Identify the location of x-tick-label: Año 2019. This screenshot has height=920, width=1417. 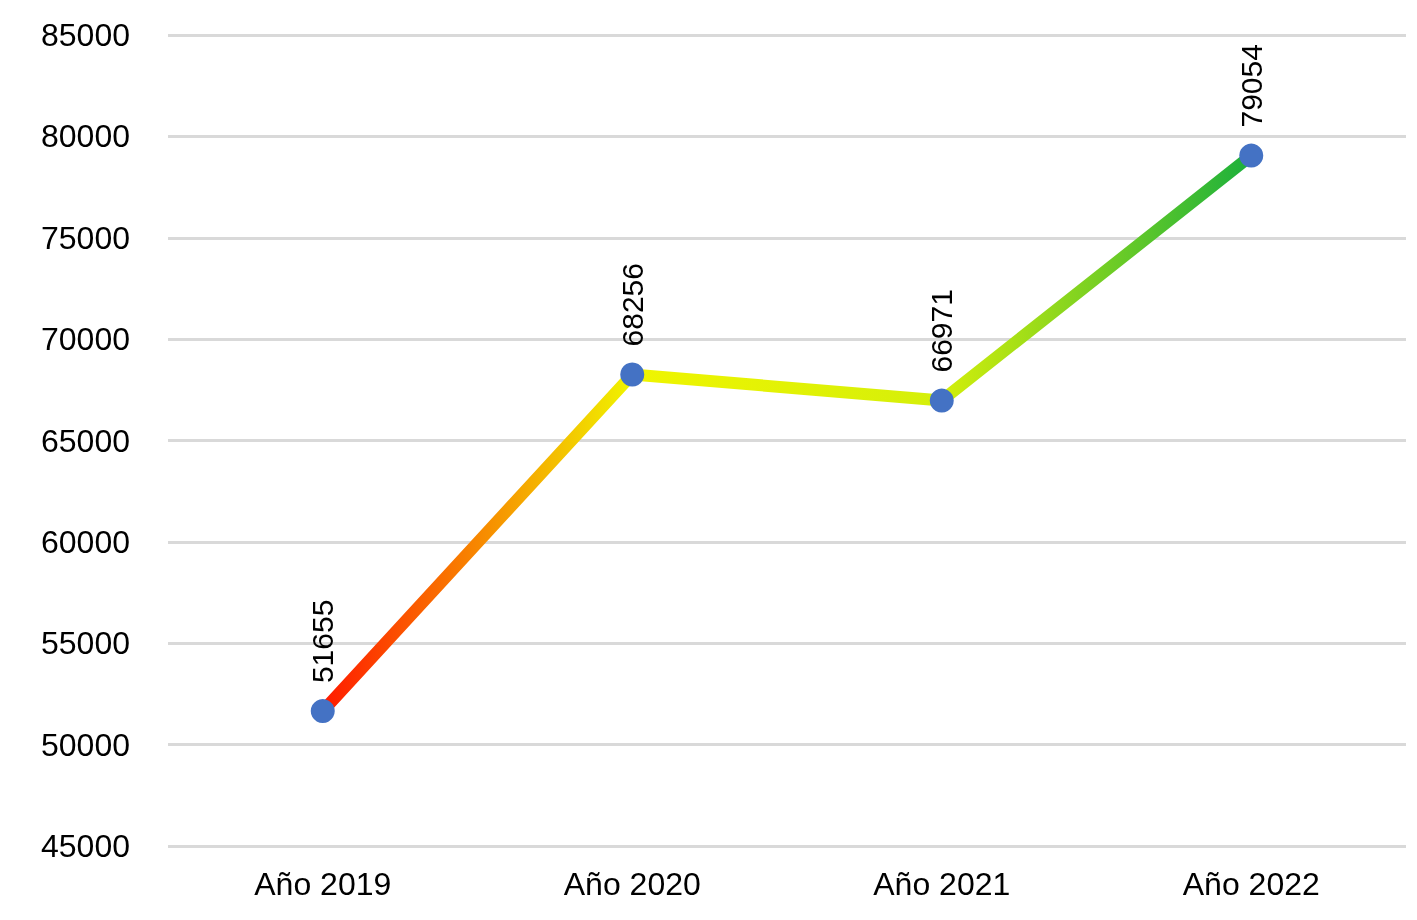
(323, 884).